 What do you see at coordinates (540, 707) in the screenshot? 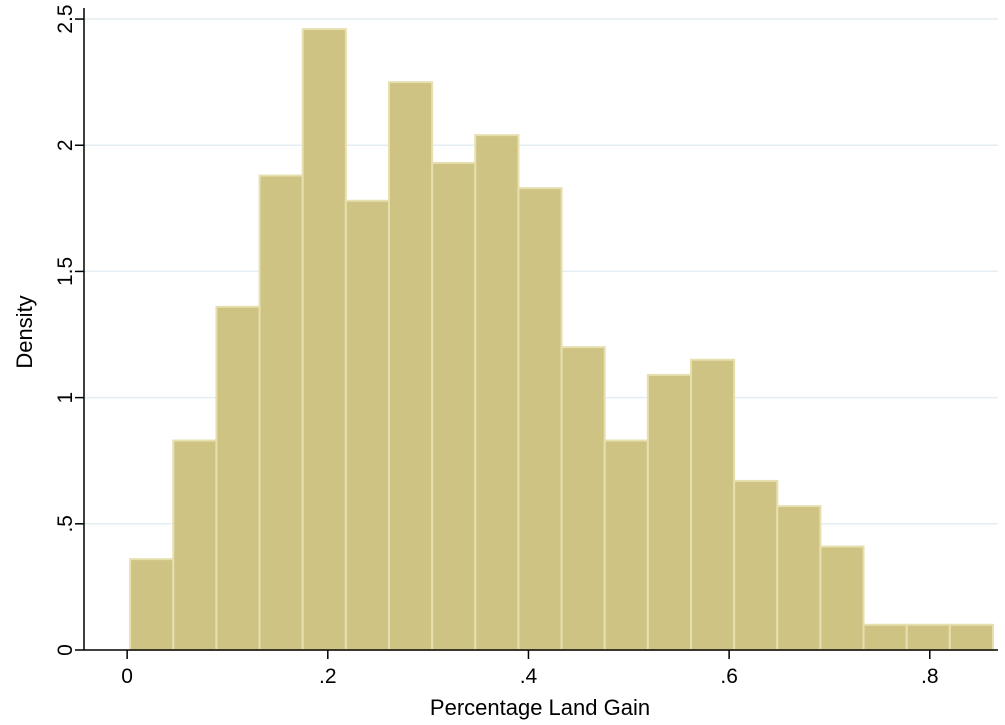
I see `x-axis-title: Percentage Land Gain` at bounding box center [540, 707].